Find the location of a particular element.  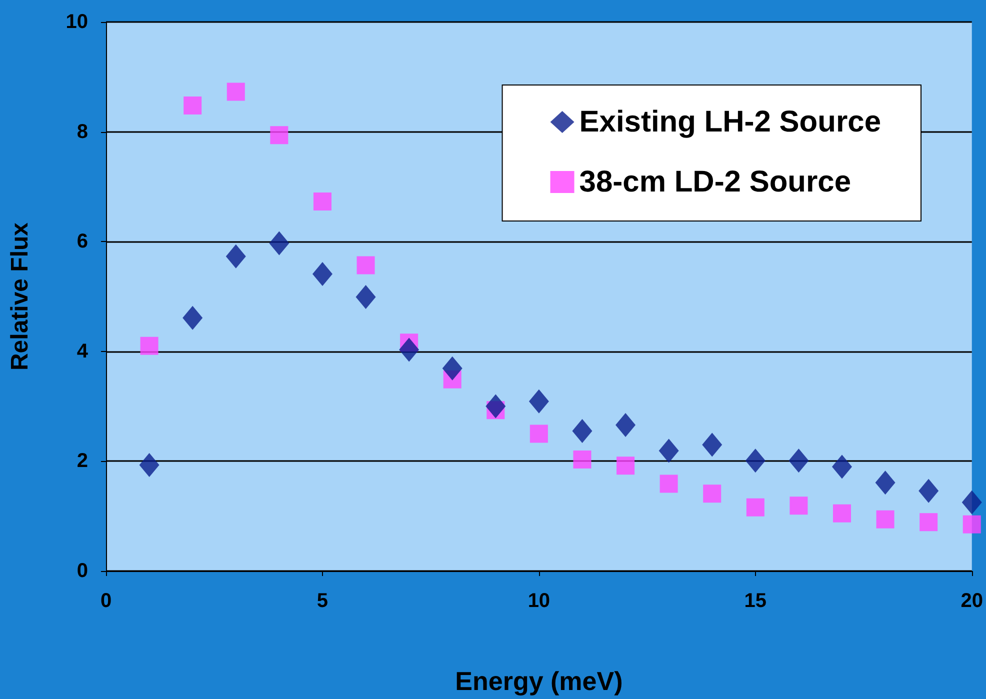

x-axis-title: Energy (meV) is located at coordinates (539, 681).